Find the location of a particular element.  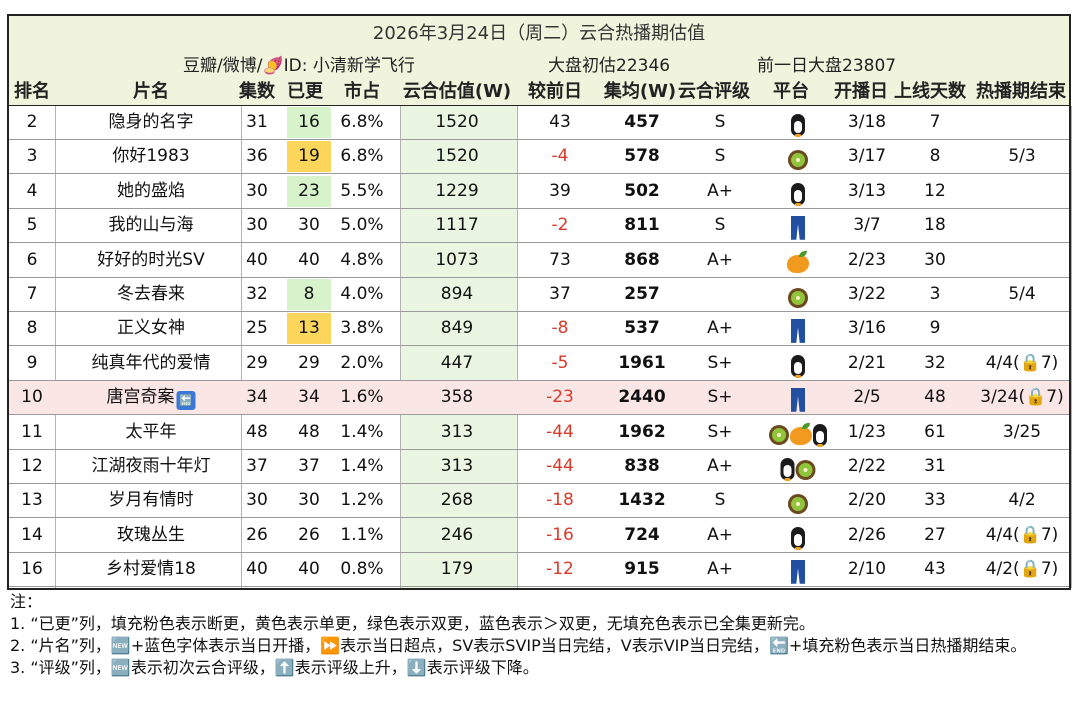

change-cell: 73 is located at coordinates (560, 259).